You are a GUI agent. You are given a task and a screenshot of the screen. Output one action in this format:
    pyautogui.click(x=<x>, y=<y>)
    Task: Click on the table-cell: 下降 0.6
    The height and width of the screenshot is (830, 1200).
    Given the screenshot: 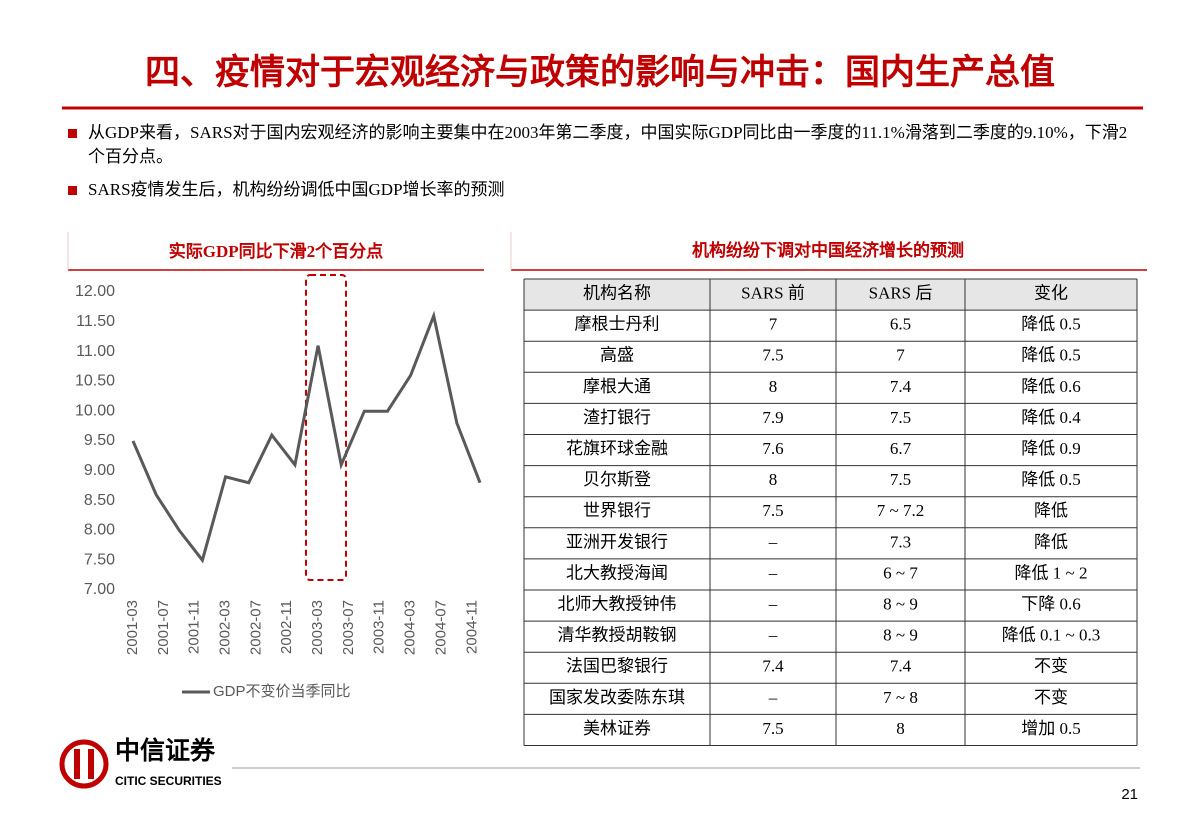 What is the action you would take?
    pyautogui.click(x=1051, y=603)
    